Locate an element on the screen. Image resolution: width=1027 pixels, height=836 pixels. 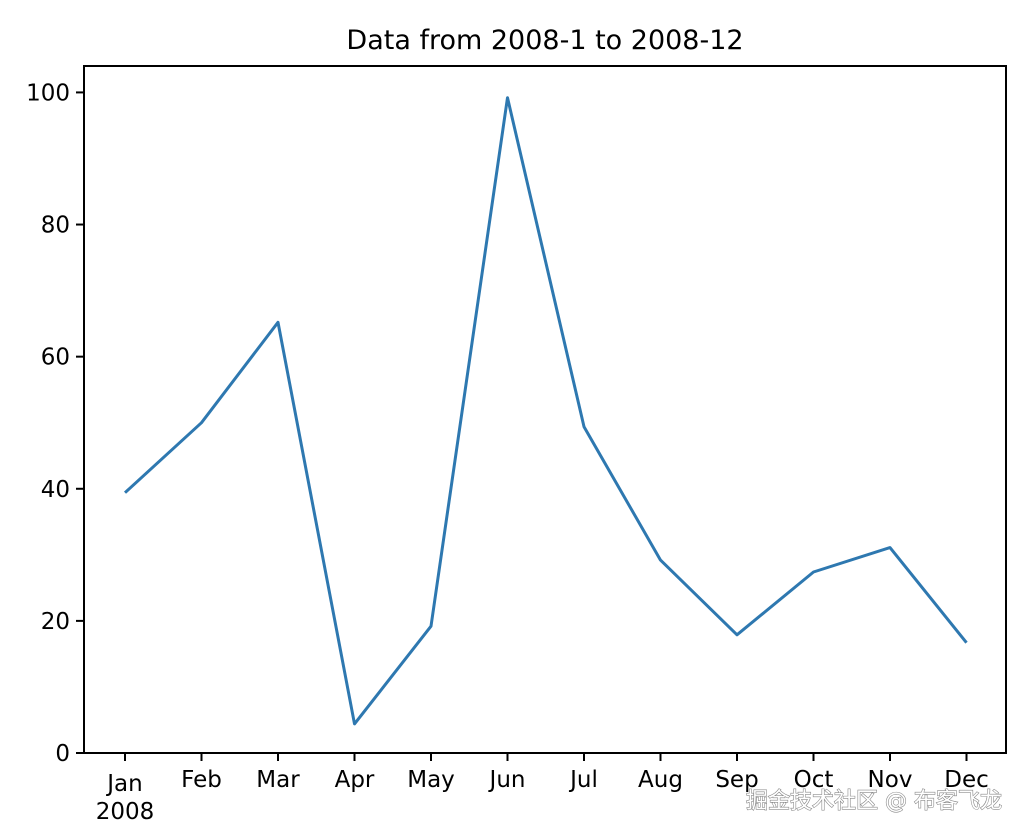
x-tick-label: Apr is located at coordinates (355, 780).